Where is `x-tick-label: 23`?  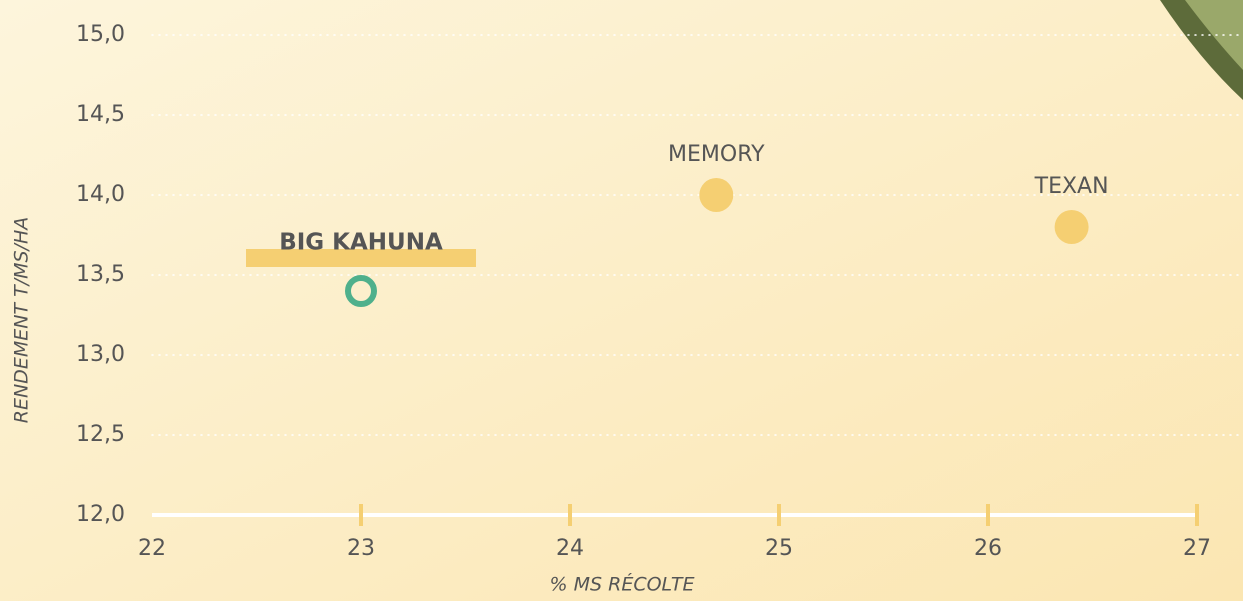 x-tick-label: 23 is located at coordinates (361, 548).